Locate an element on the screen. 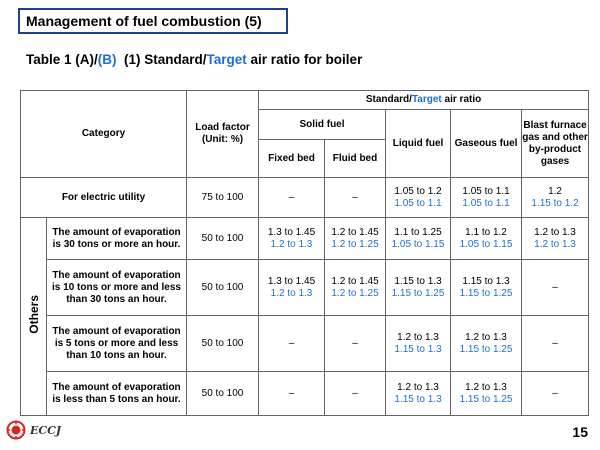 The height and width of the screenshot is (450, 600). header-solid-fuel: Solid fuel is located at coordinates (322, 124).